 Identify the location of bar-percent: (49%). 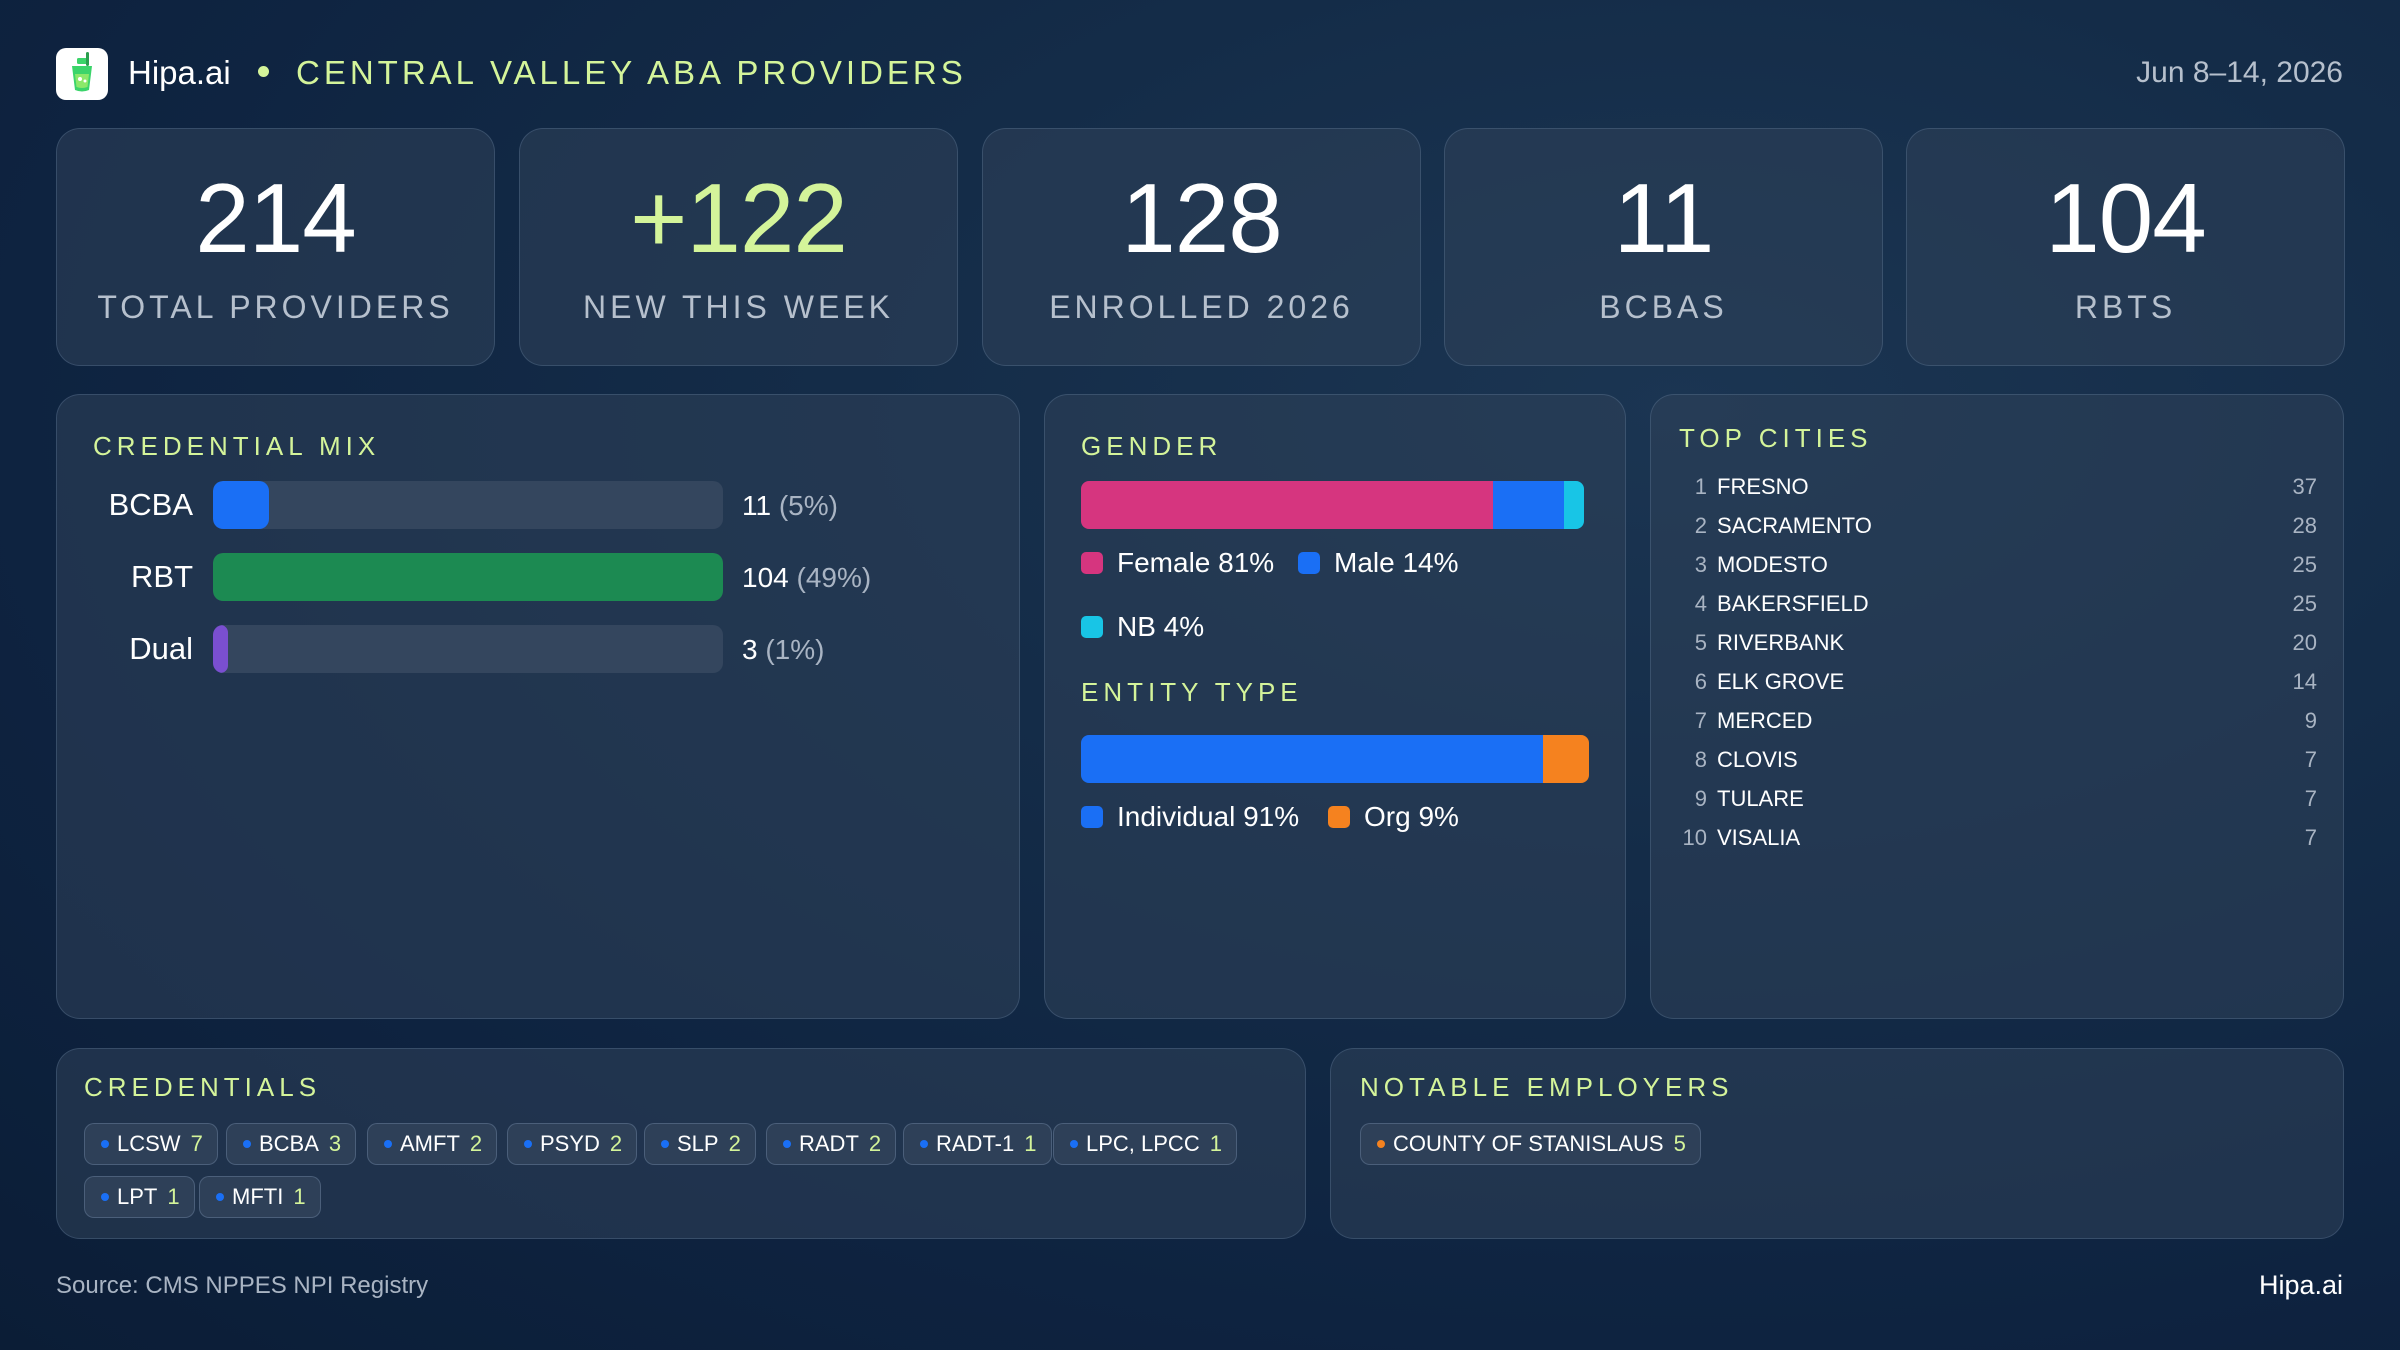
(834, 577).